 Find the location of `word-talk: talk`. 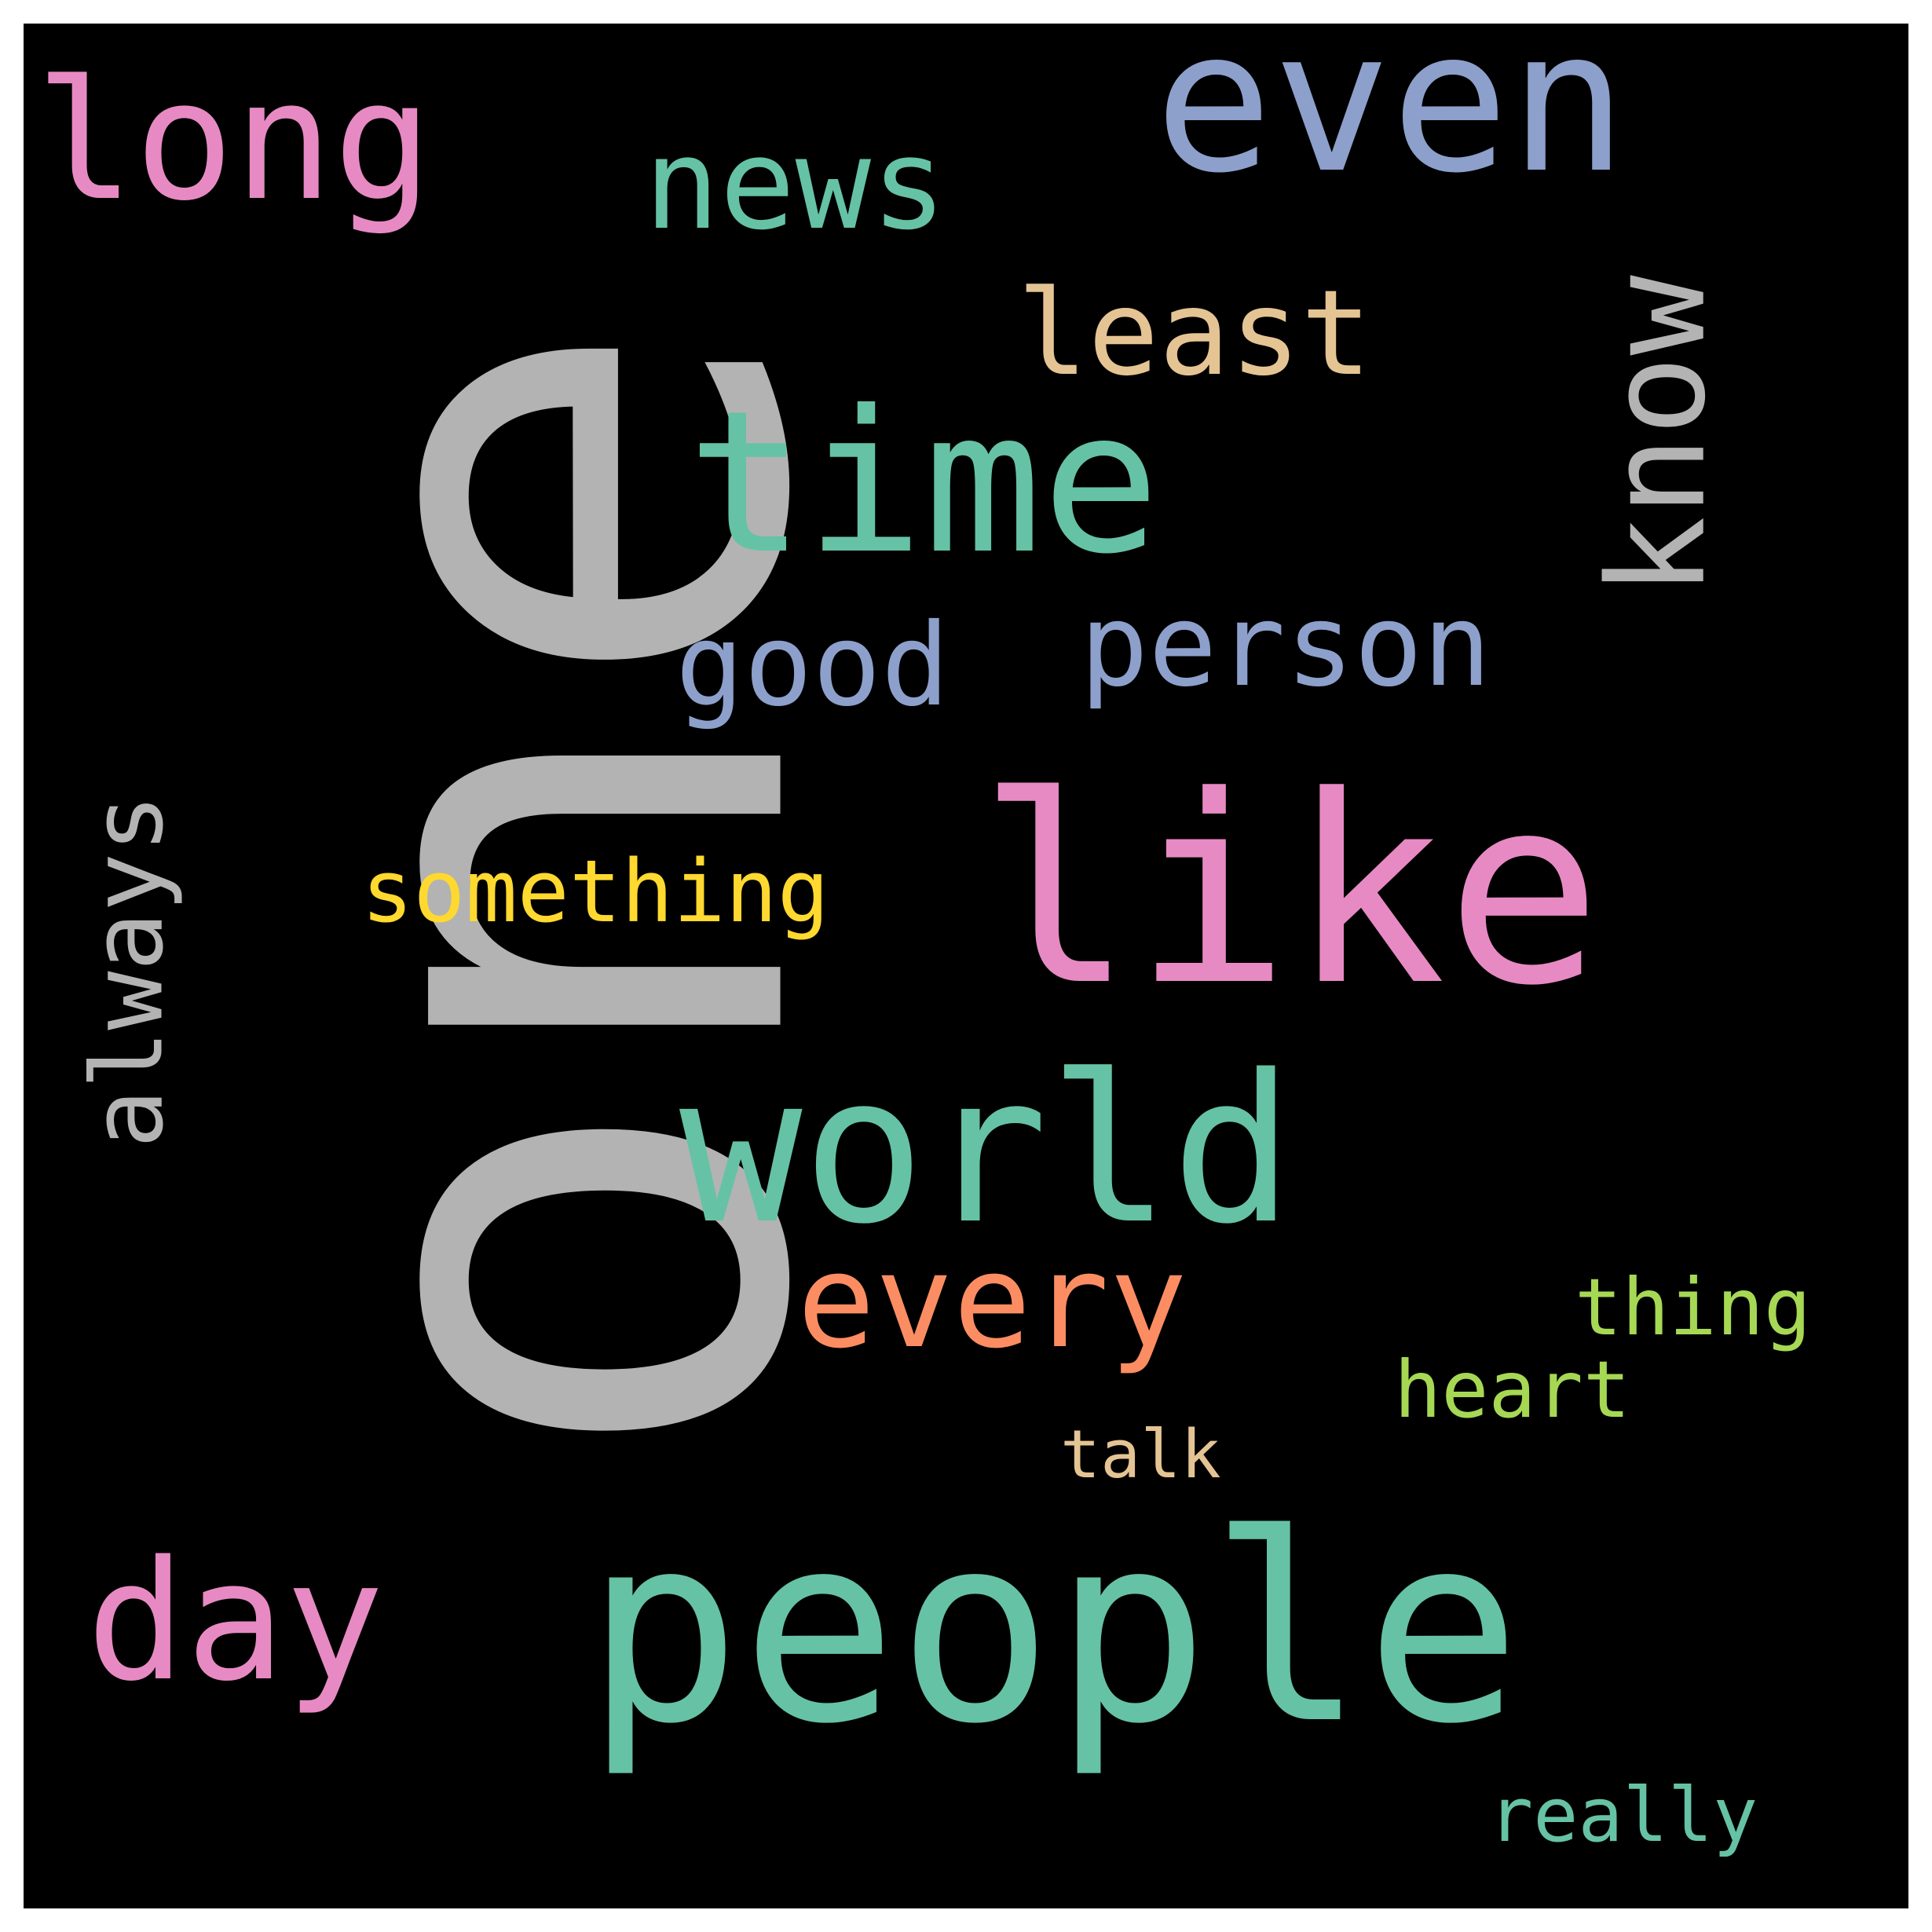

word-talk: talk is located at coordinates (1140, 1455).